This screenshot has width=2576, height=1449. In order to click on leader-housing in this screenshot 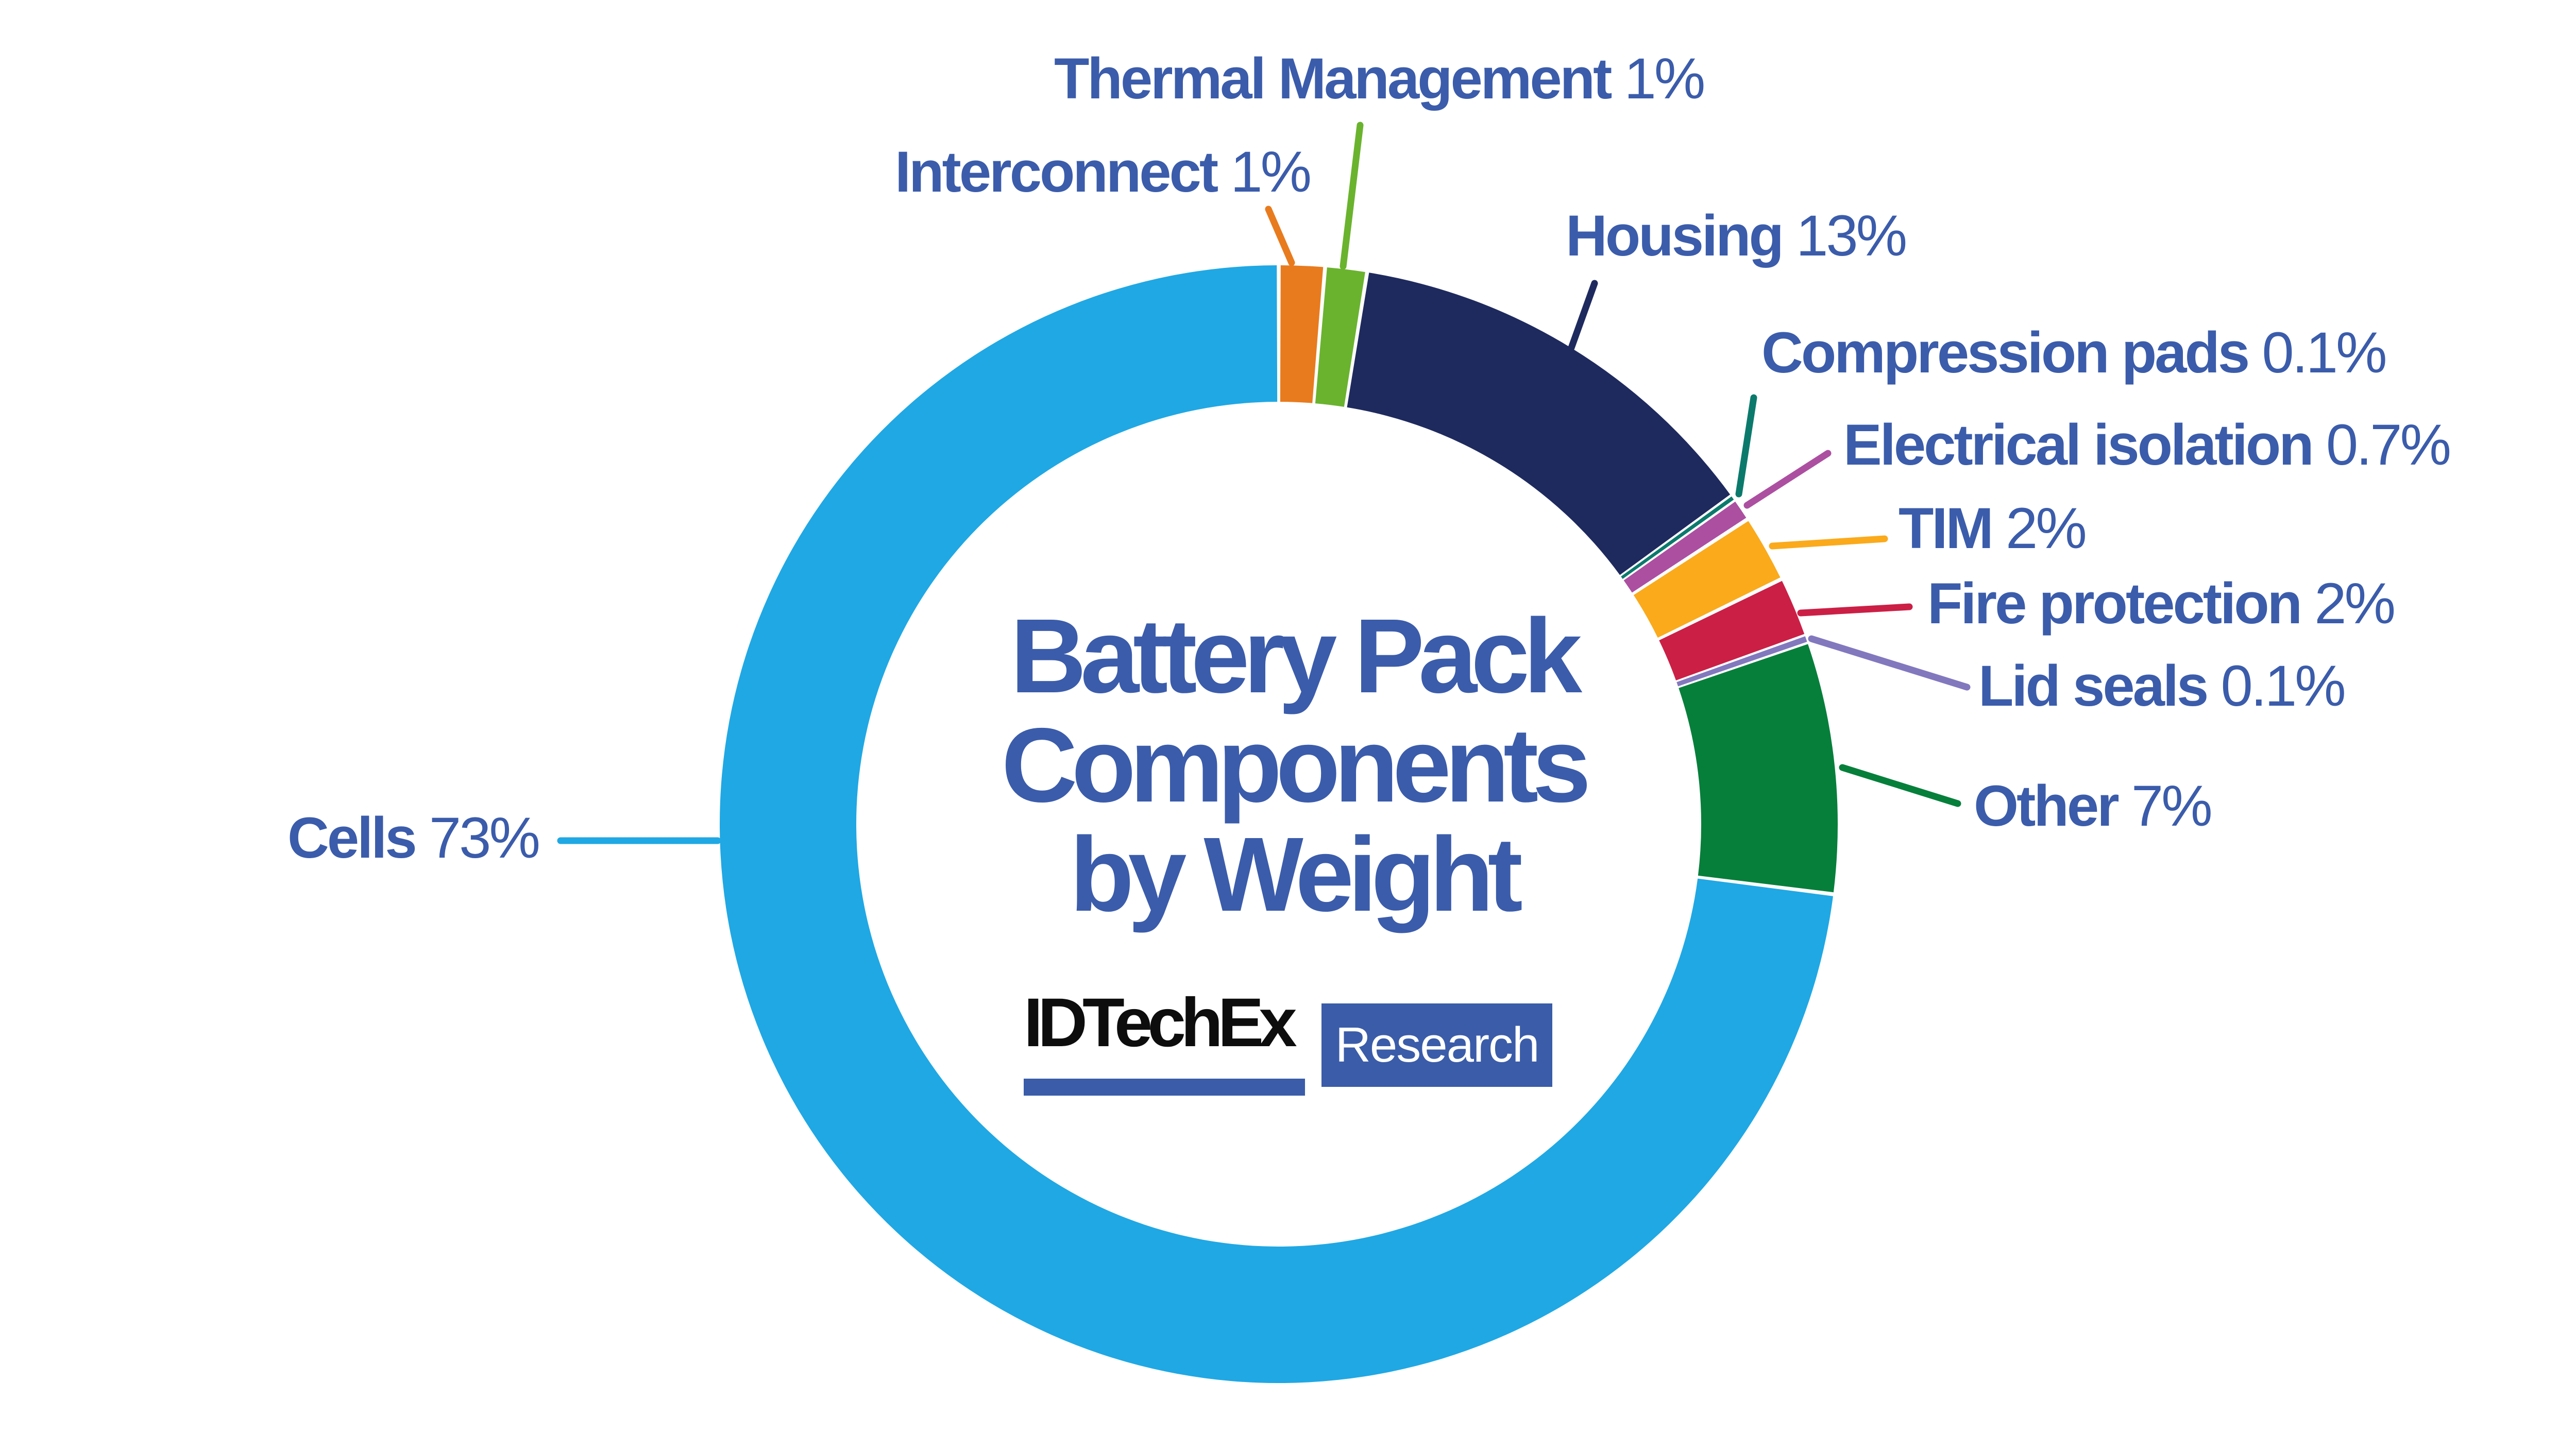, I will do `click(1583, 315)`.